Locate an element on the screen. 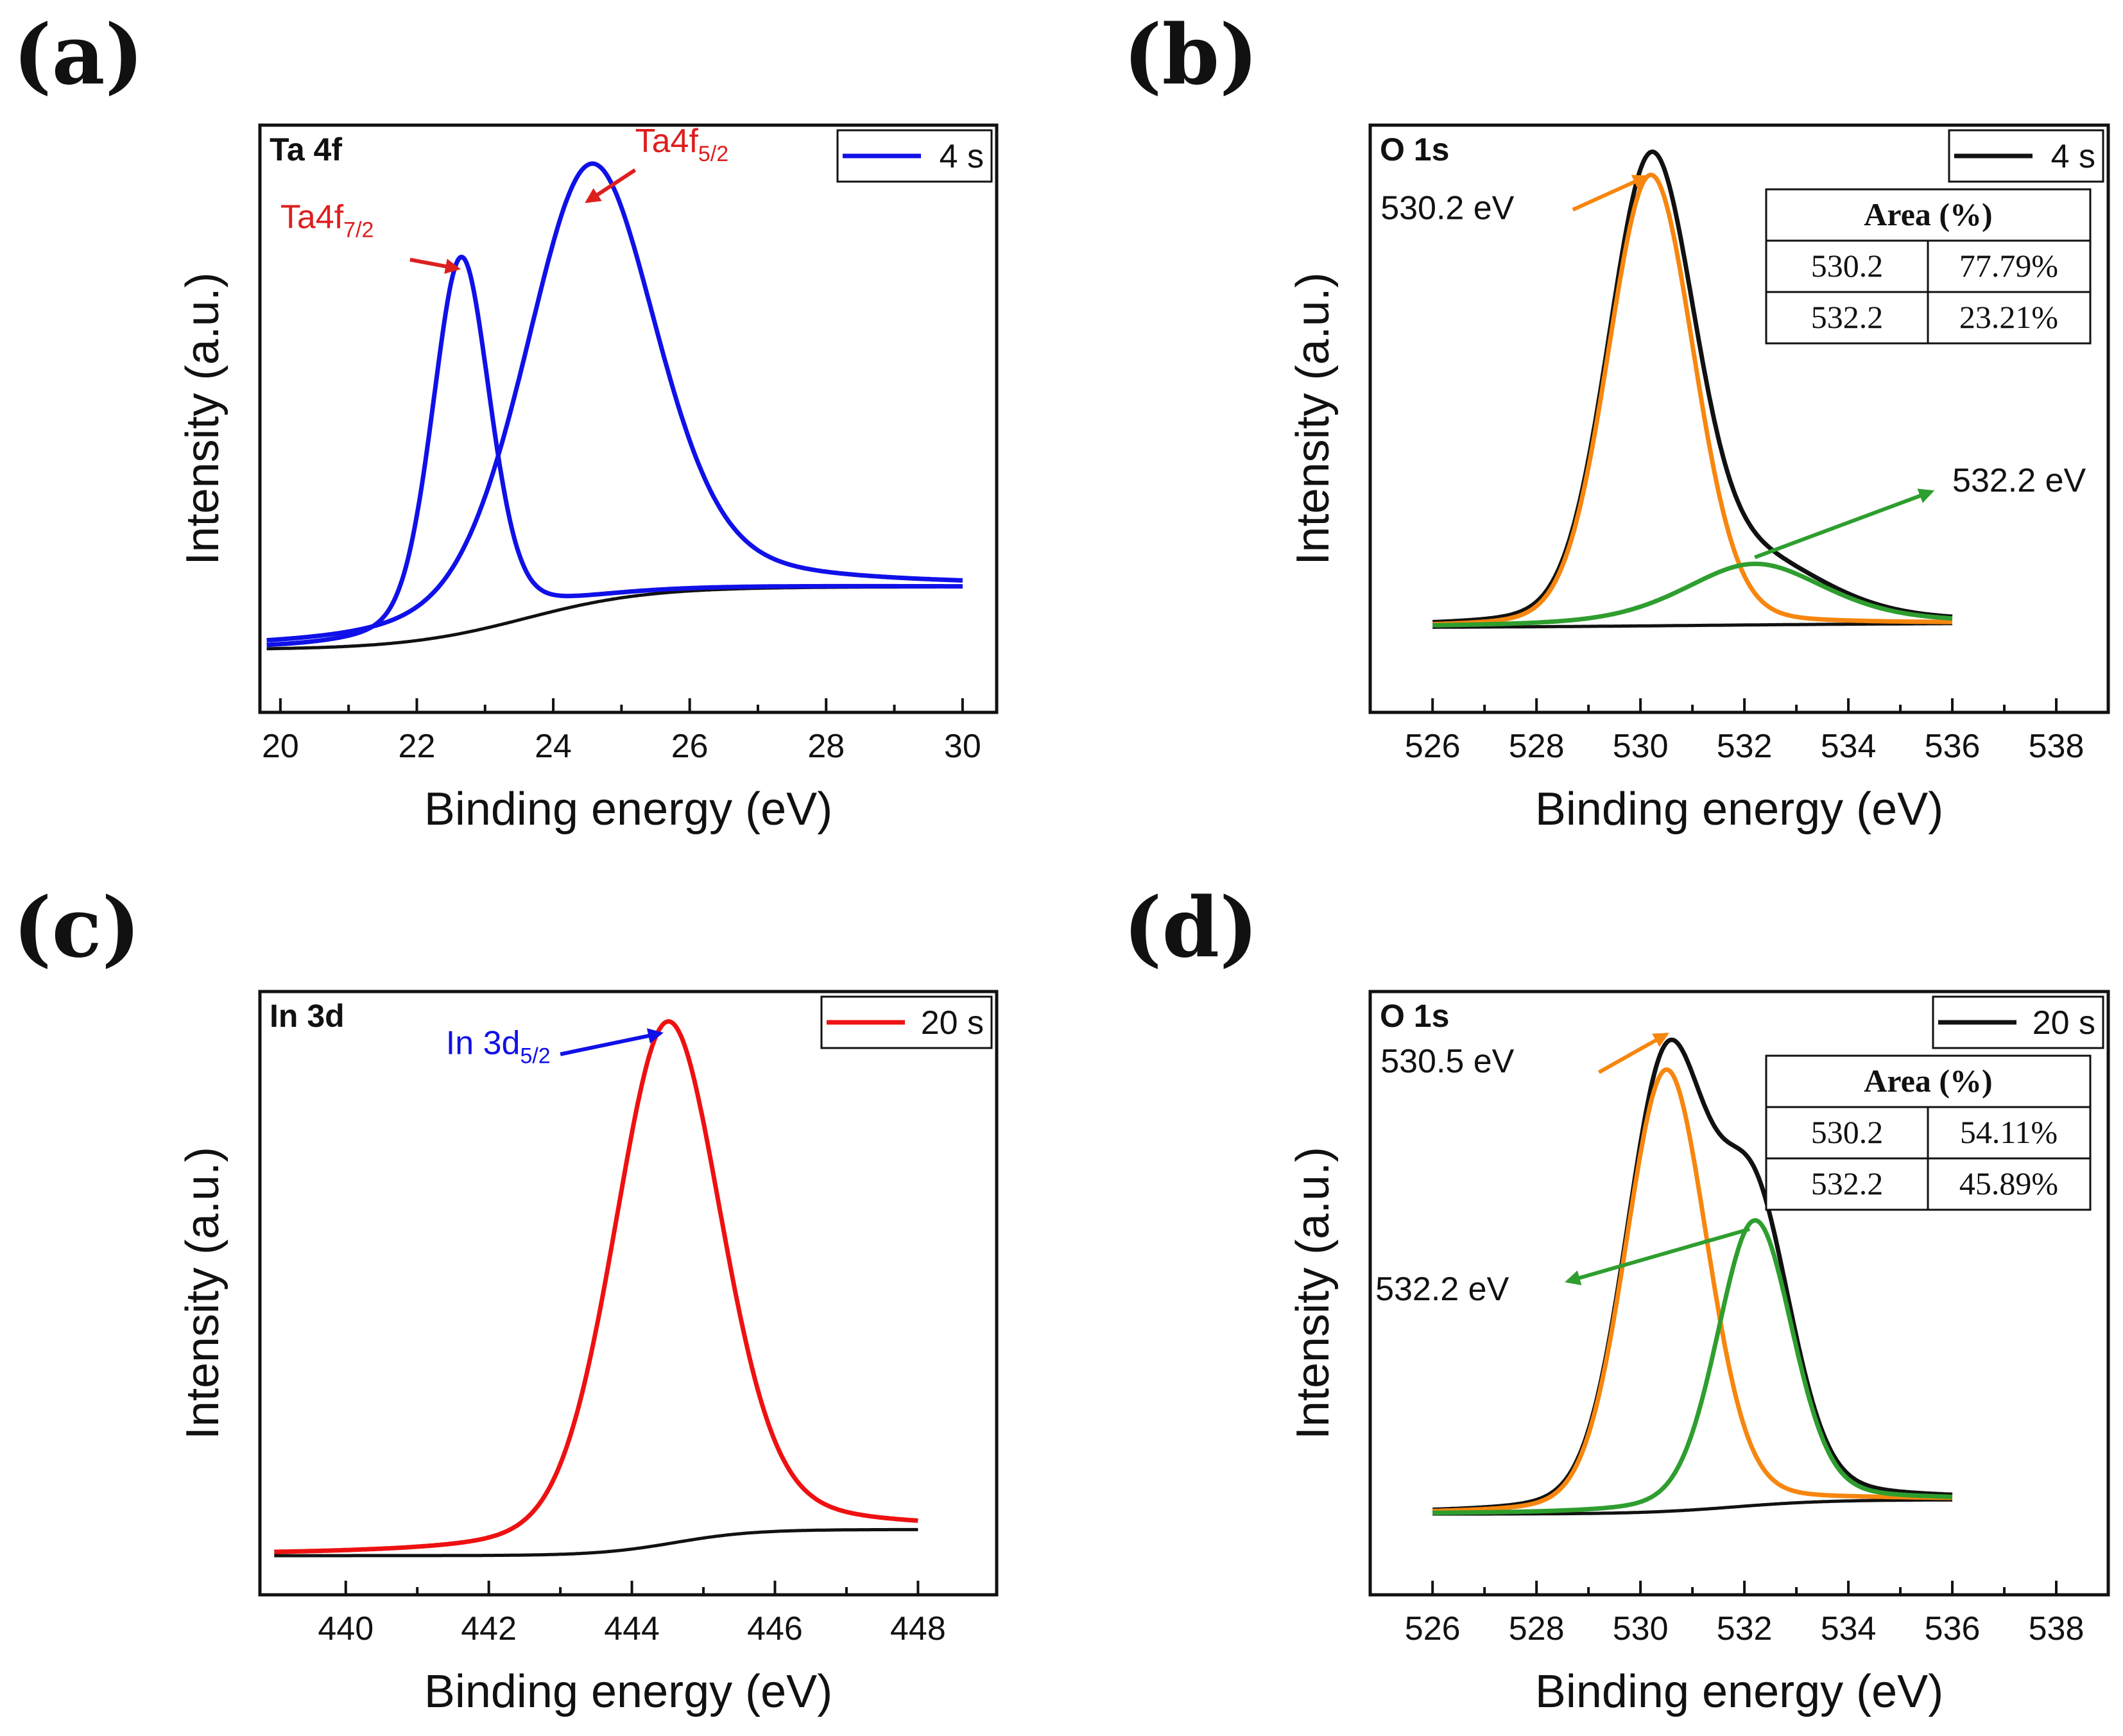  x-tick-label: 446 is located at coordinates (775, 1628).